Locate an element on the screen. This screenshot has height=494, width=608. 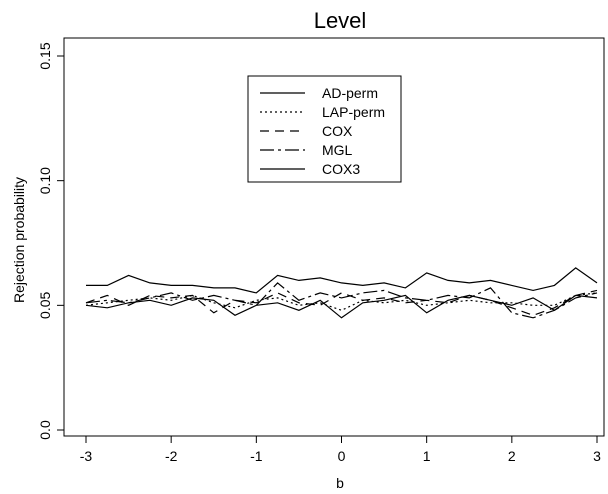
legend-label: LAP-perm is located at coordinates (353, 112).